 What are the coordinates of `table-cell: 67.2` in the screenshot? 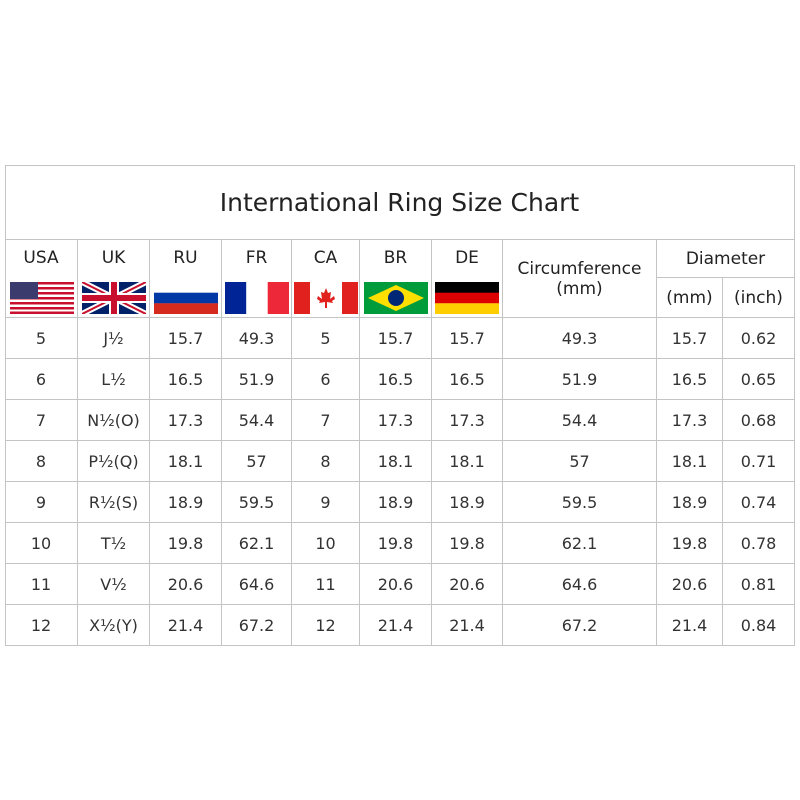 It's located at (257, 625).